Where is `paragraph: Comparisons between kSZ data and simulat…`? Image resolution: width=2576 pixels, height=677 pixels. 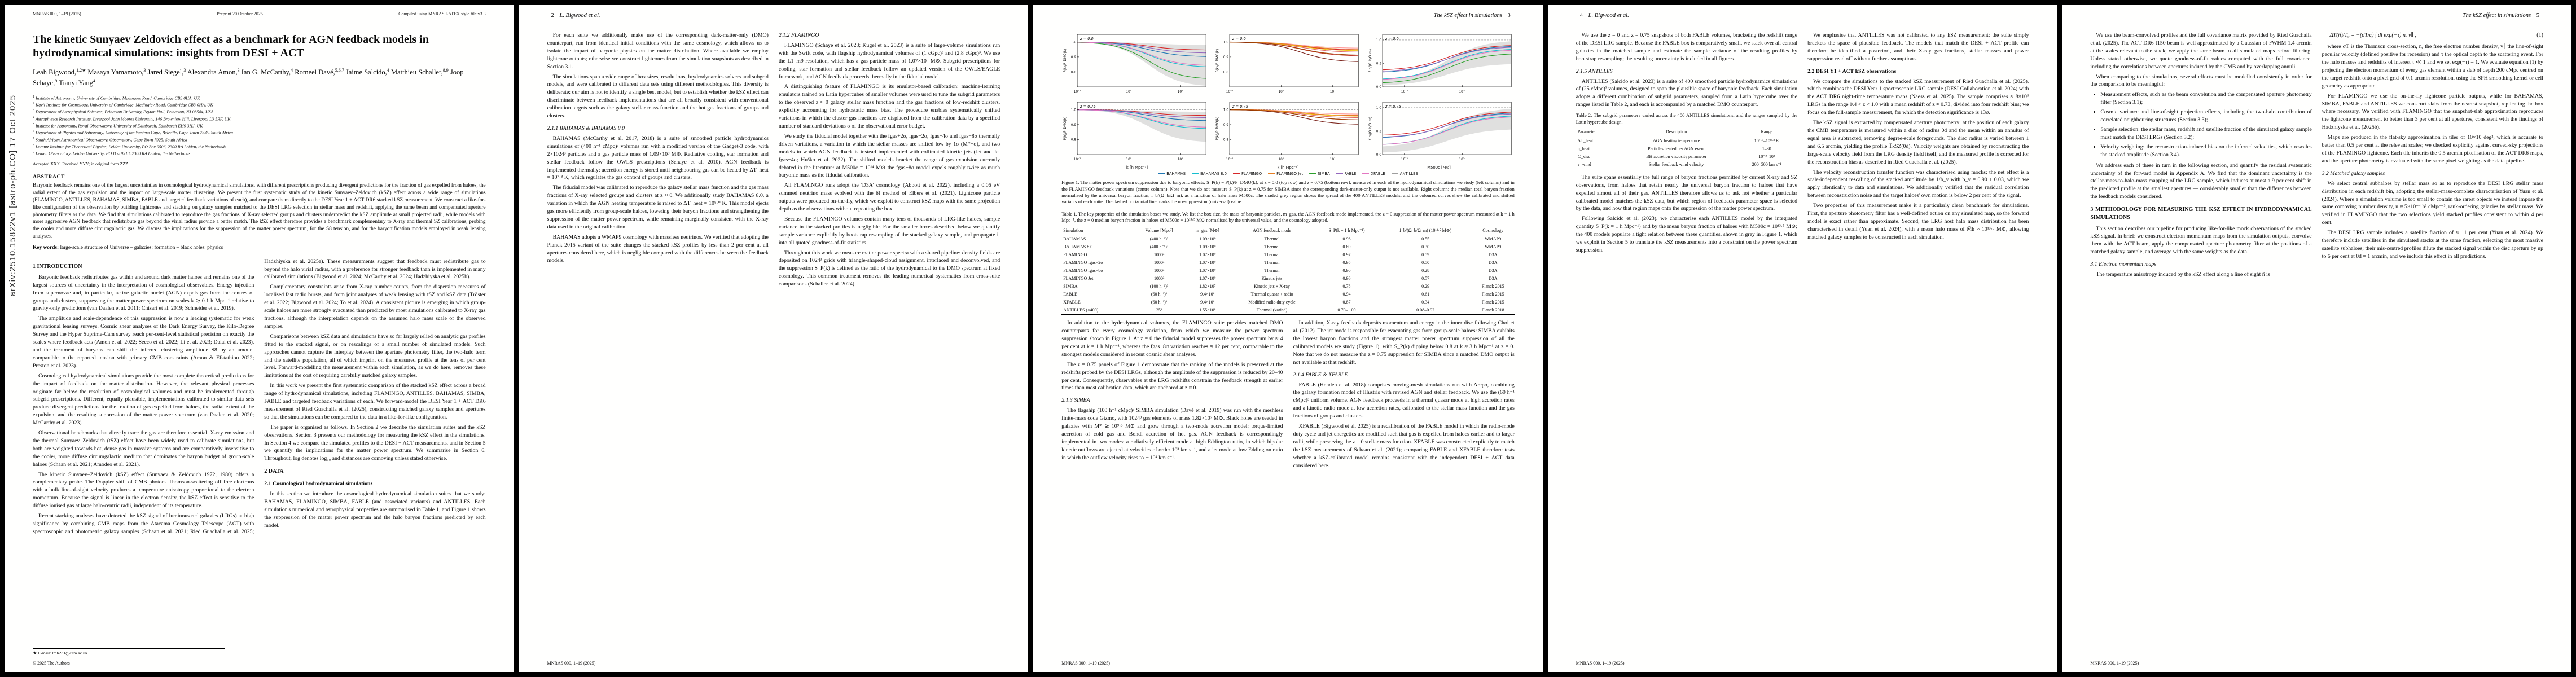
paragraph: Comparisons between kSZ data and simulat… is located at coordinates (375, 356).